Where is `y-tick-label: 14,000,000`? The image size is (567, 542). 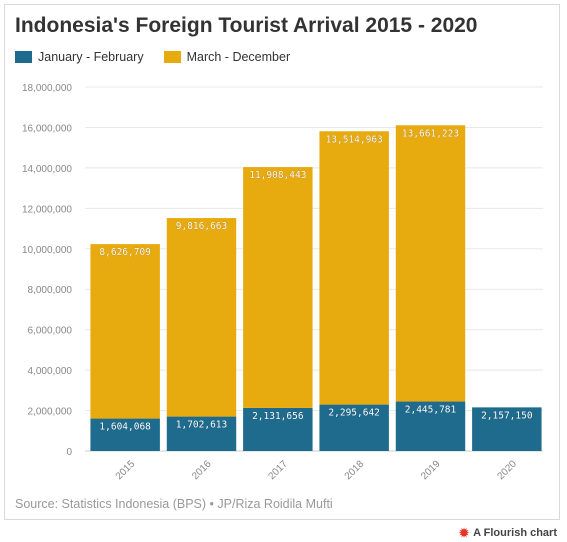 y-tick-label: 14,000,000 is located at coordinates (47, 169).